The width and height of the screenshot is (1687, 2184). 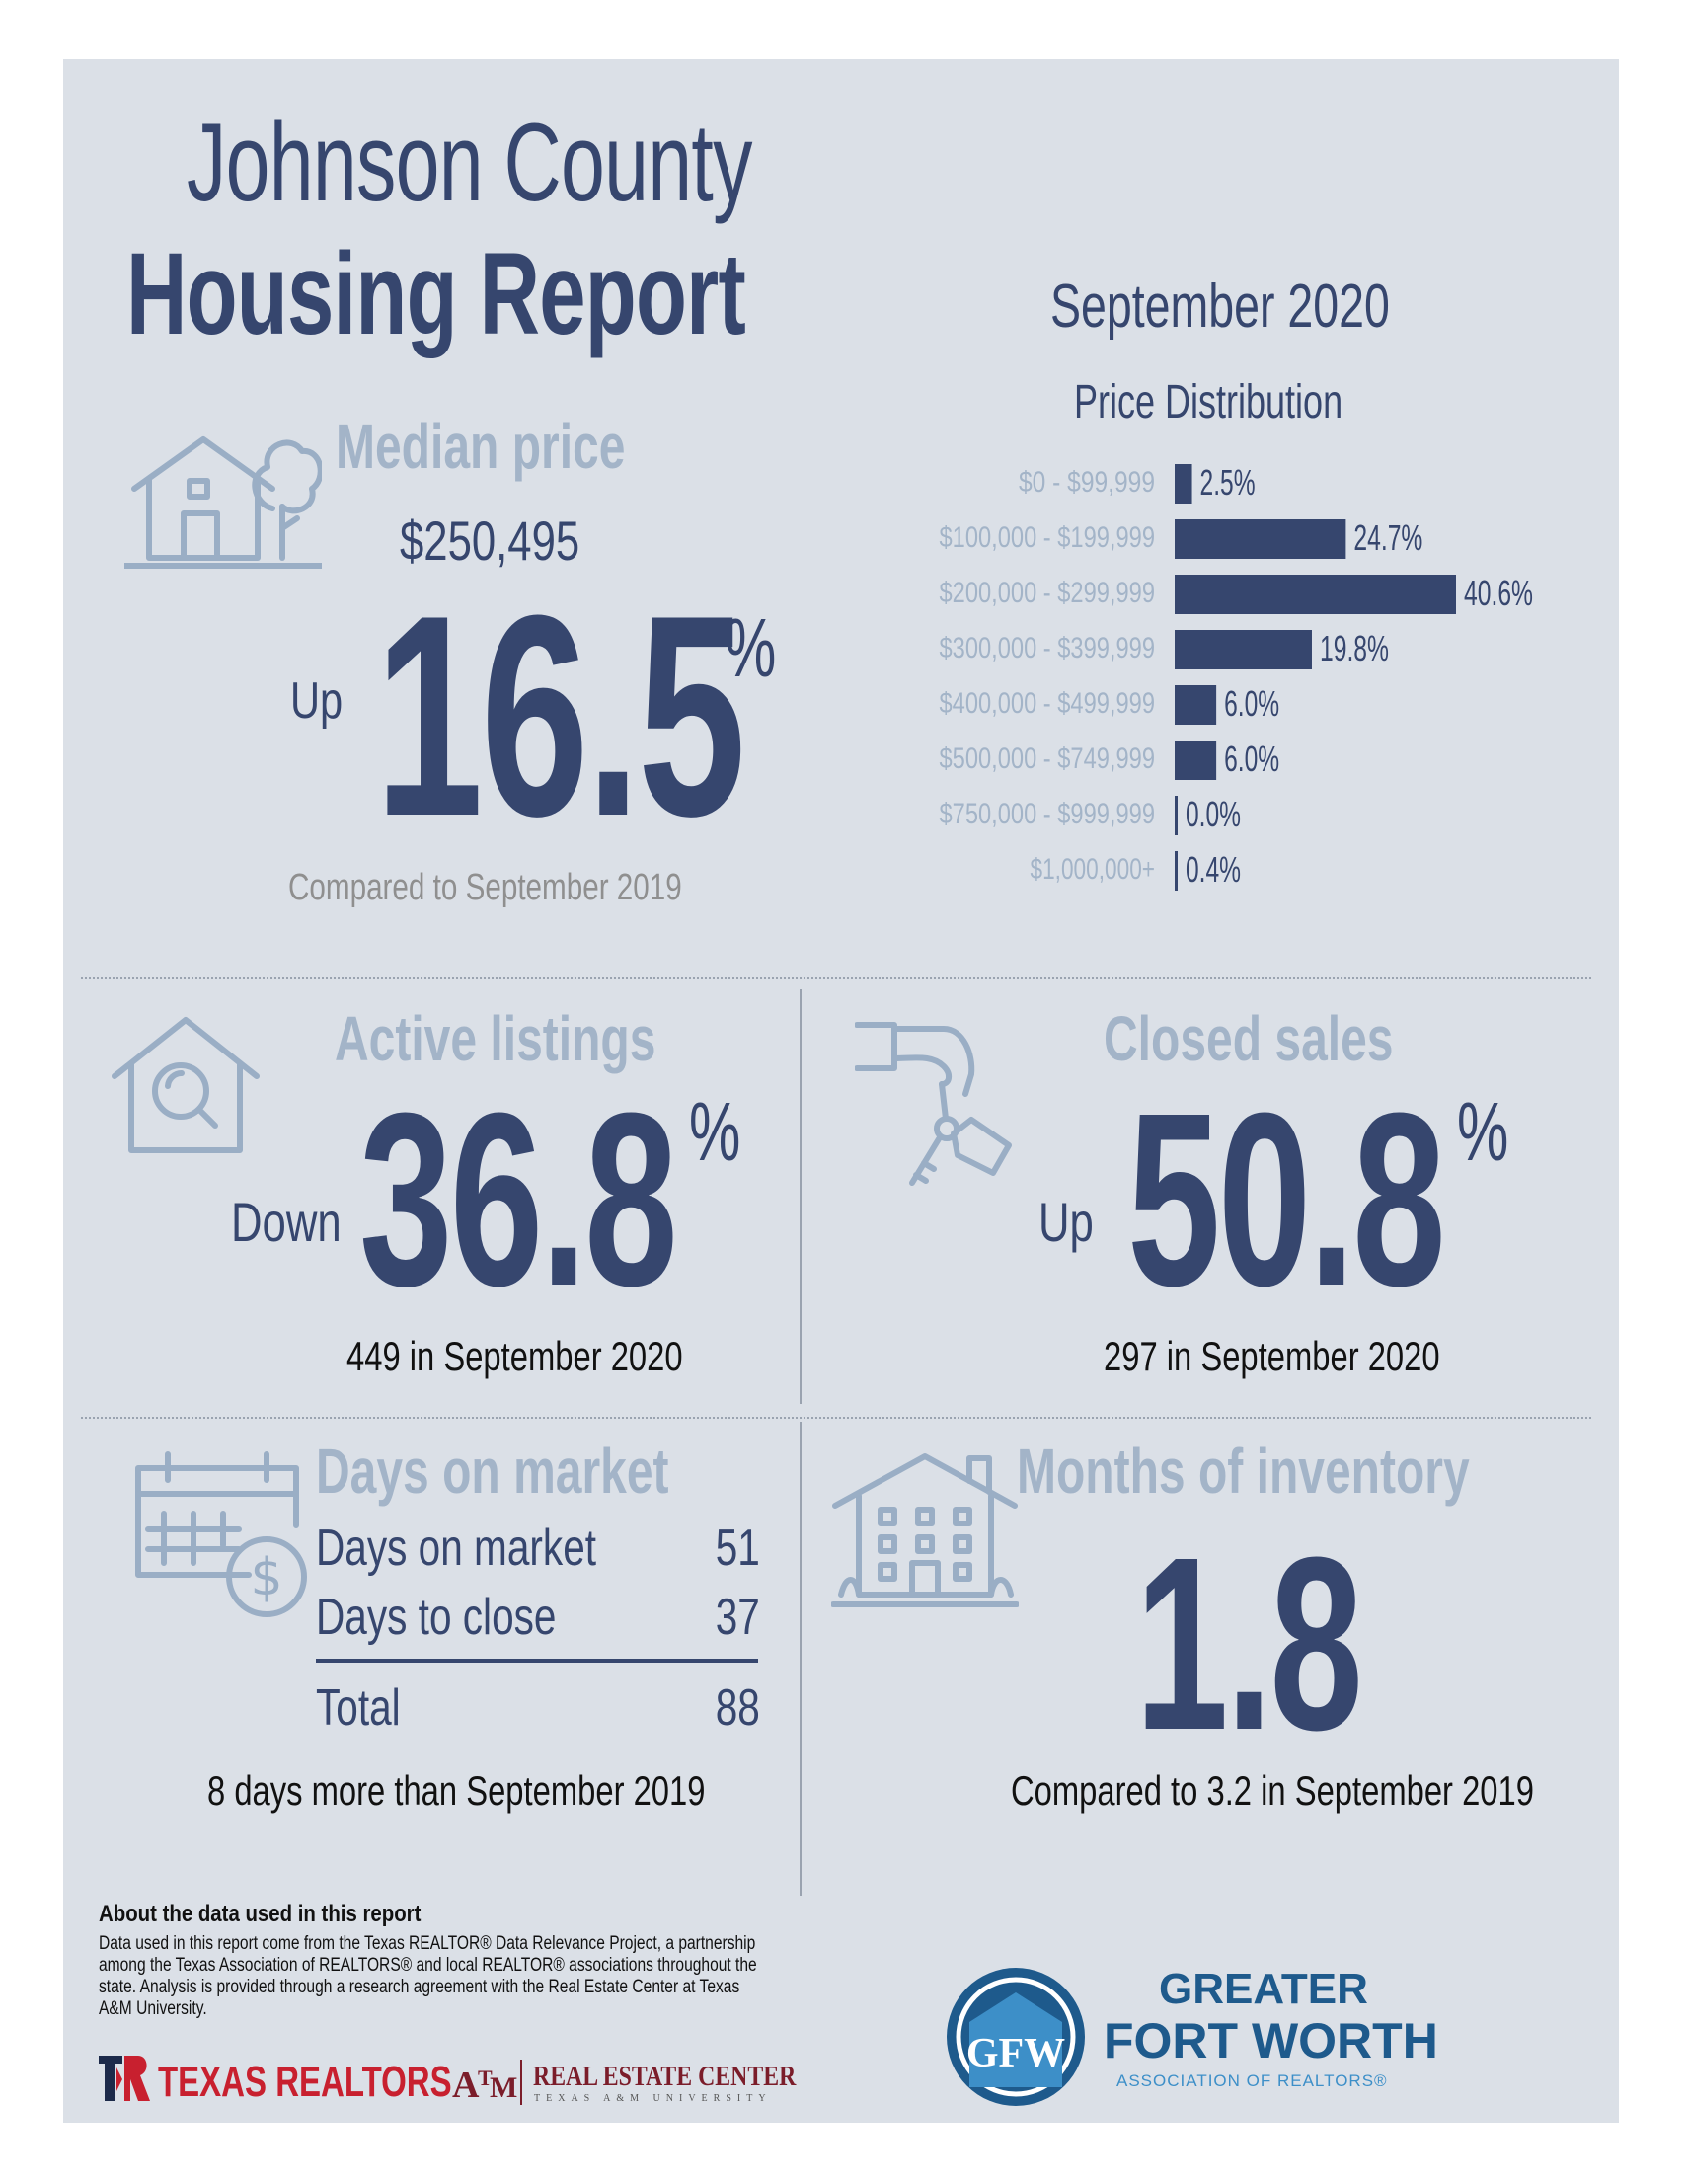 What do you see at coordinates (751, 647) in the screenshot?
I see `median-percent-sign: %` at bounding box center [751, 647].